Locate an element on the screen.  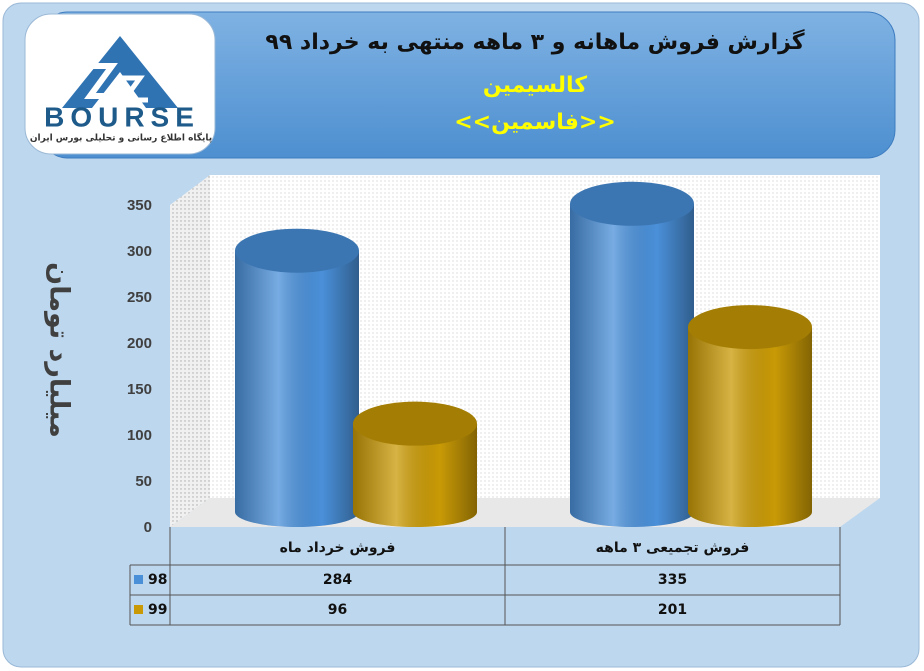
logo-caption-box: پایگاه اطلاع رسانی و تحلیلی بورس ایران is located at coordinates (121, 138).